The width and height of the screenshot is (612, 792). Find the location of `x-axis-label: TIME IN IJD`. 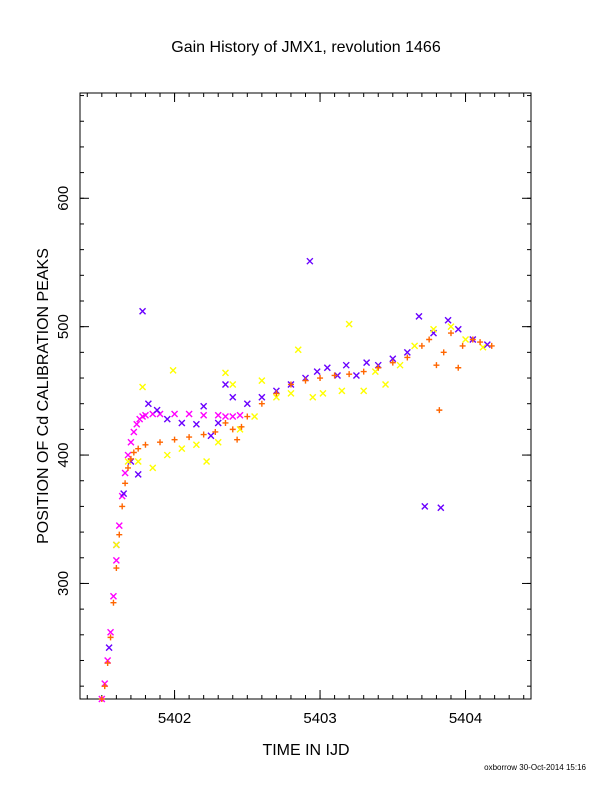

x-axis-label: TIME IN IJD is located at coordinates (305, 750).